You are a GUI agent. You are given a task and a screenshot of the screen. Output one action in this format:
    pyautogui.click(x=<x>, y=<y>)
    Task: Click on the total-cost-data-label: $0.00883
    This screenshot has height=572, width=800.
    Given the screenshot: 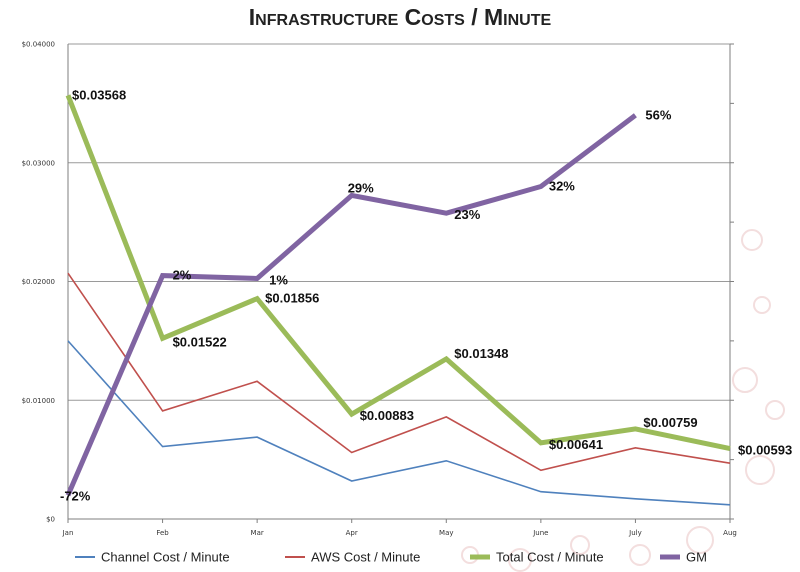 What is the action you would take?
    pyautogui.click(x=387, y=415)
    